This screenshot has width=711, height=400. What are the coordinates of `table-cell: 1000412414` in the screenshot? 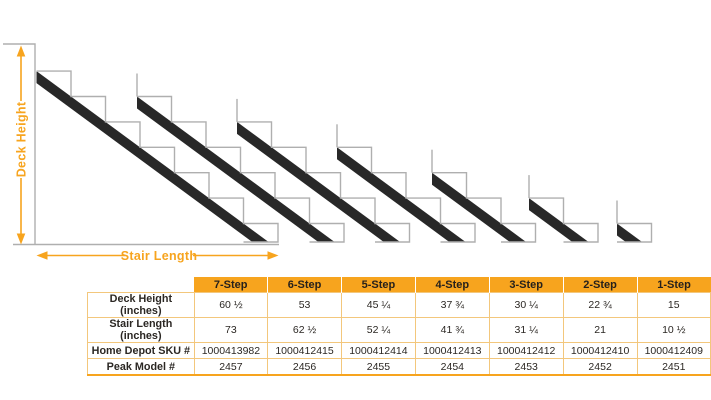 It's located at (378, 350).